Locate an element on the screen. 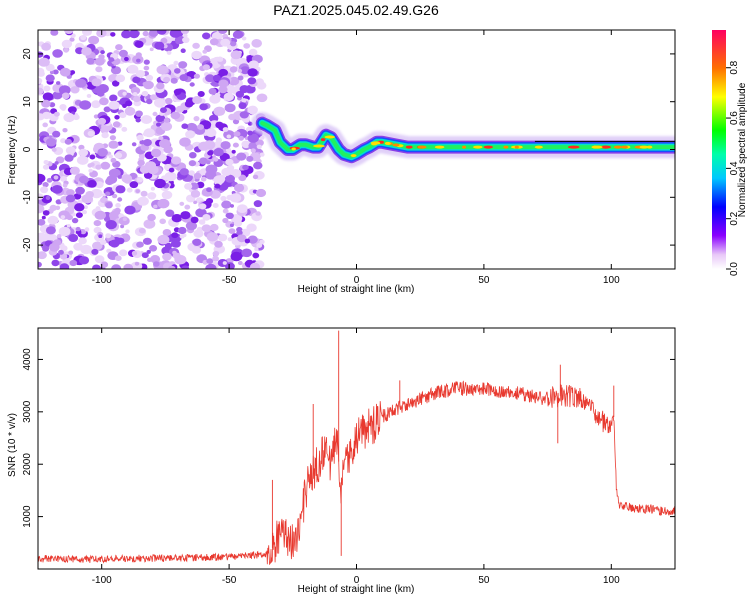  colorbar-ticks: 0.0 0.2 0.4 0.6 0.8 is located at coordinates (733, 168).